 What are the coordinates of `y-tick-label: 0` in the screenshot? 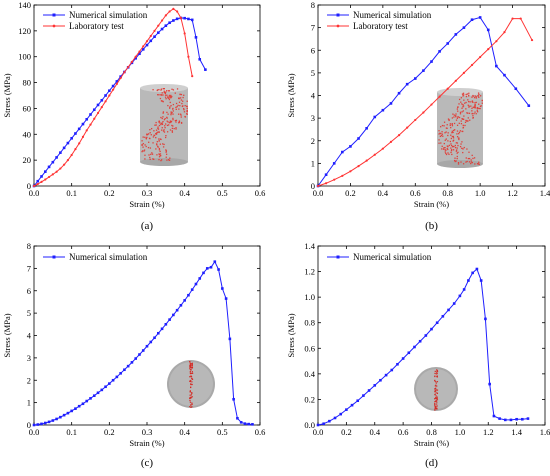 It's located at (29, 186).